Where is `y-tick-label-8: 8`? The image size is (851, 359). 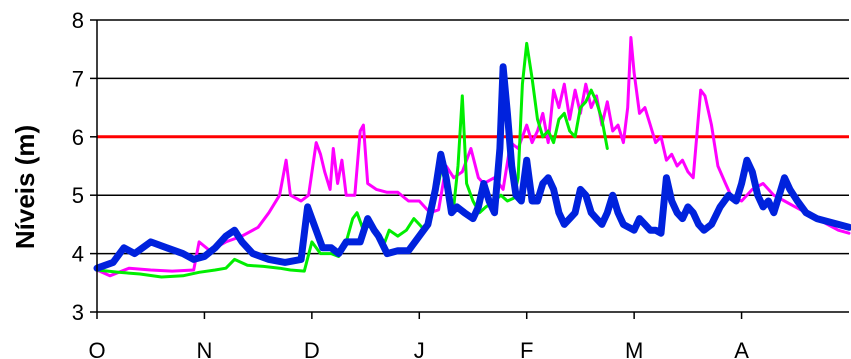
y-tick-label-8: 8 is located at coordinates (78, 20).